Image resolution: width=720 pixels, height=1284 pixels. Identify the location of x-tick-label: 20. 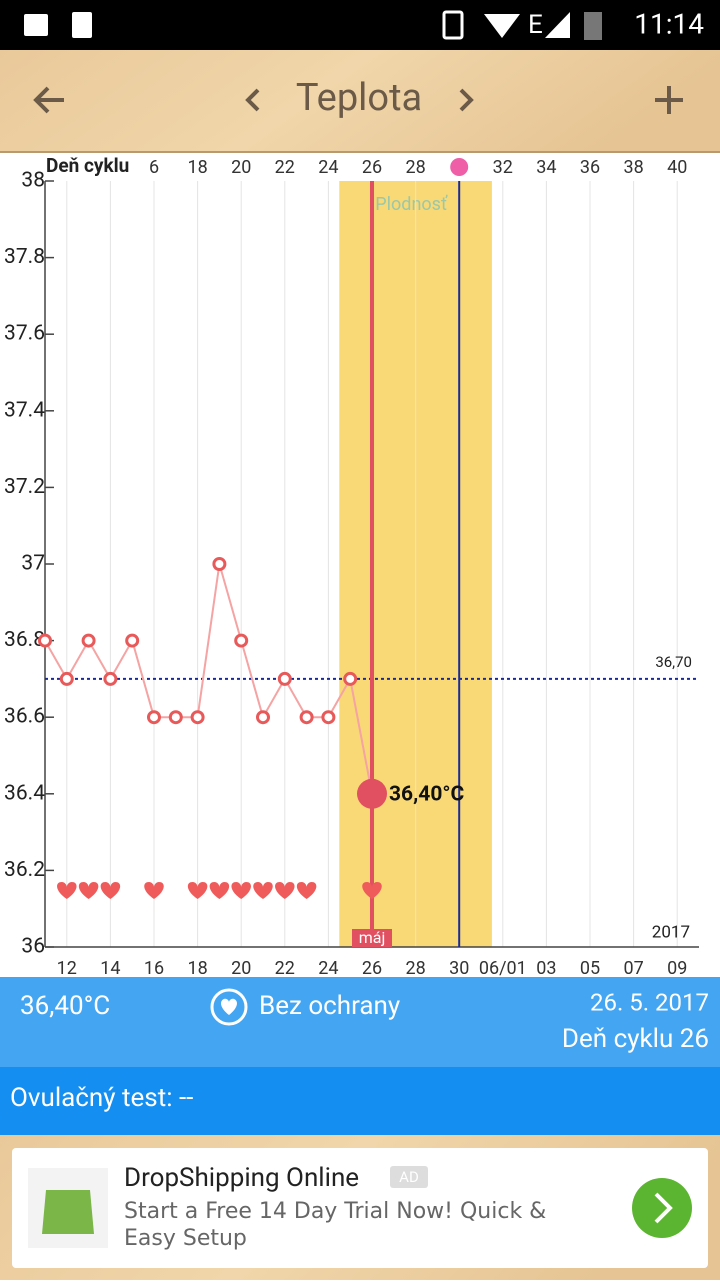
(241, 968).